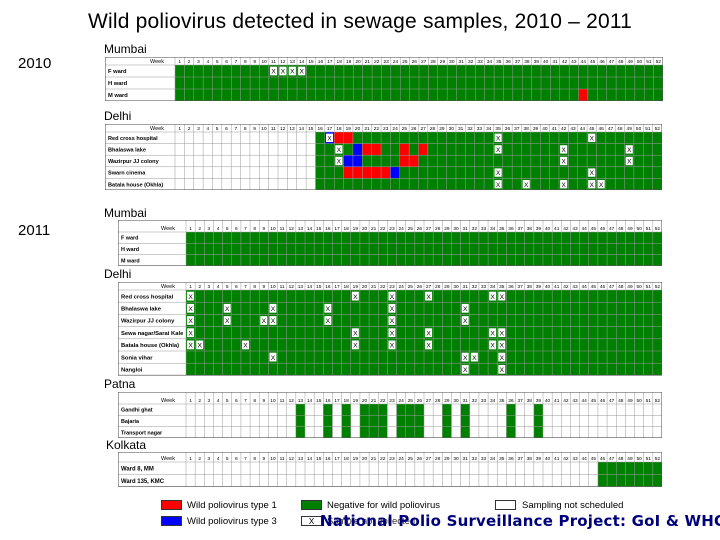 This screenshot has width=720, height=540. What do you see at coordinates (218, 287) in the screenshot?
I see `week-number-4: 4` at bounding box center [218, 287].